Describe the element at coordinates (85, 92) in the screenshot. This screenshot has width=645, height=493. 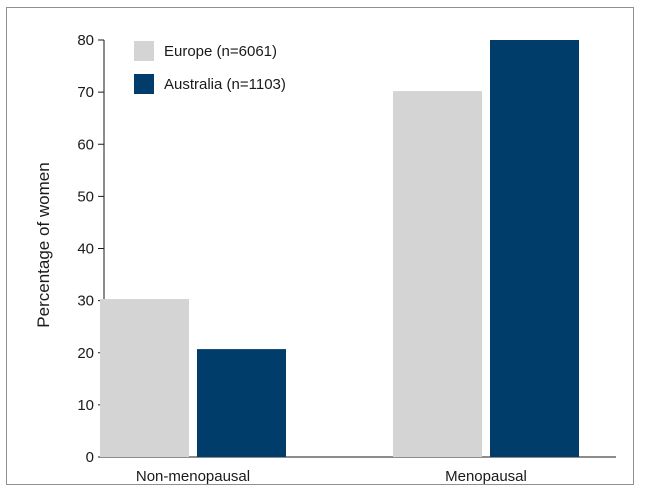
I see `y-tick-label-70: 70` at that location.